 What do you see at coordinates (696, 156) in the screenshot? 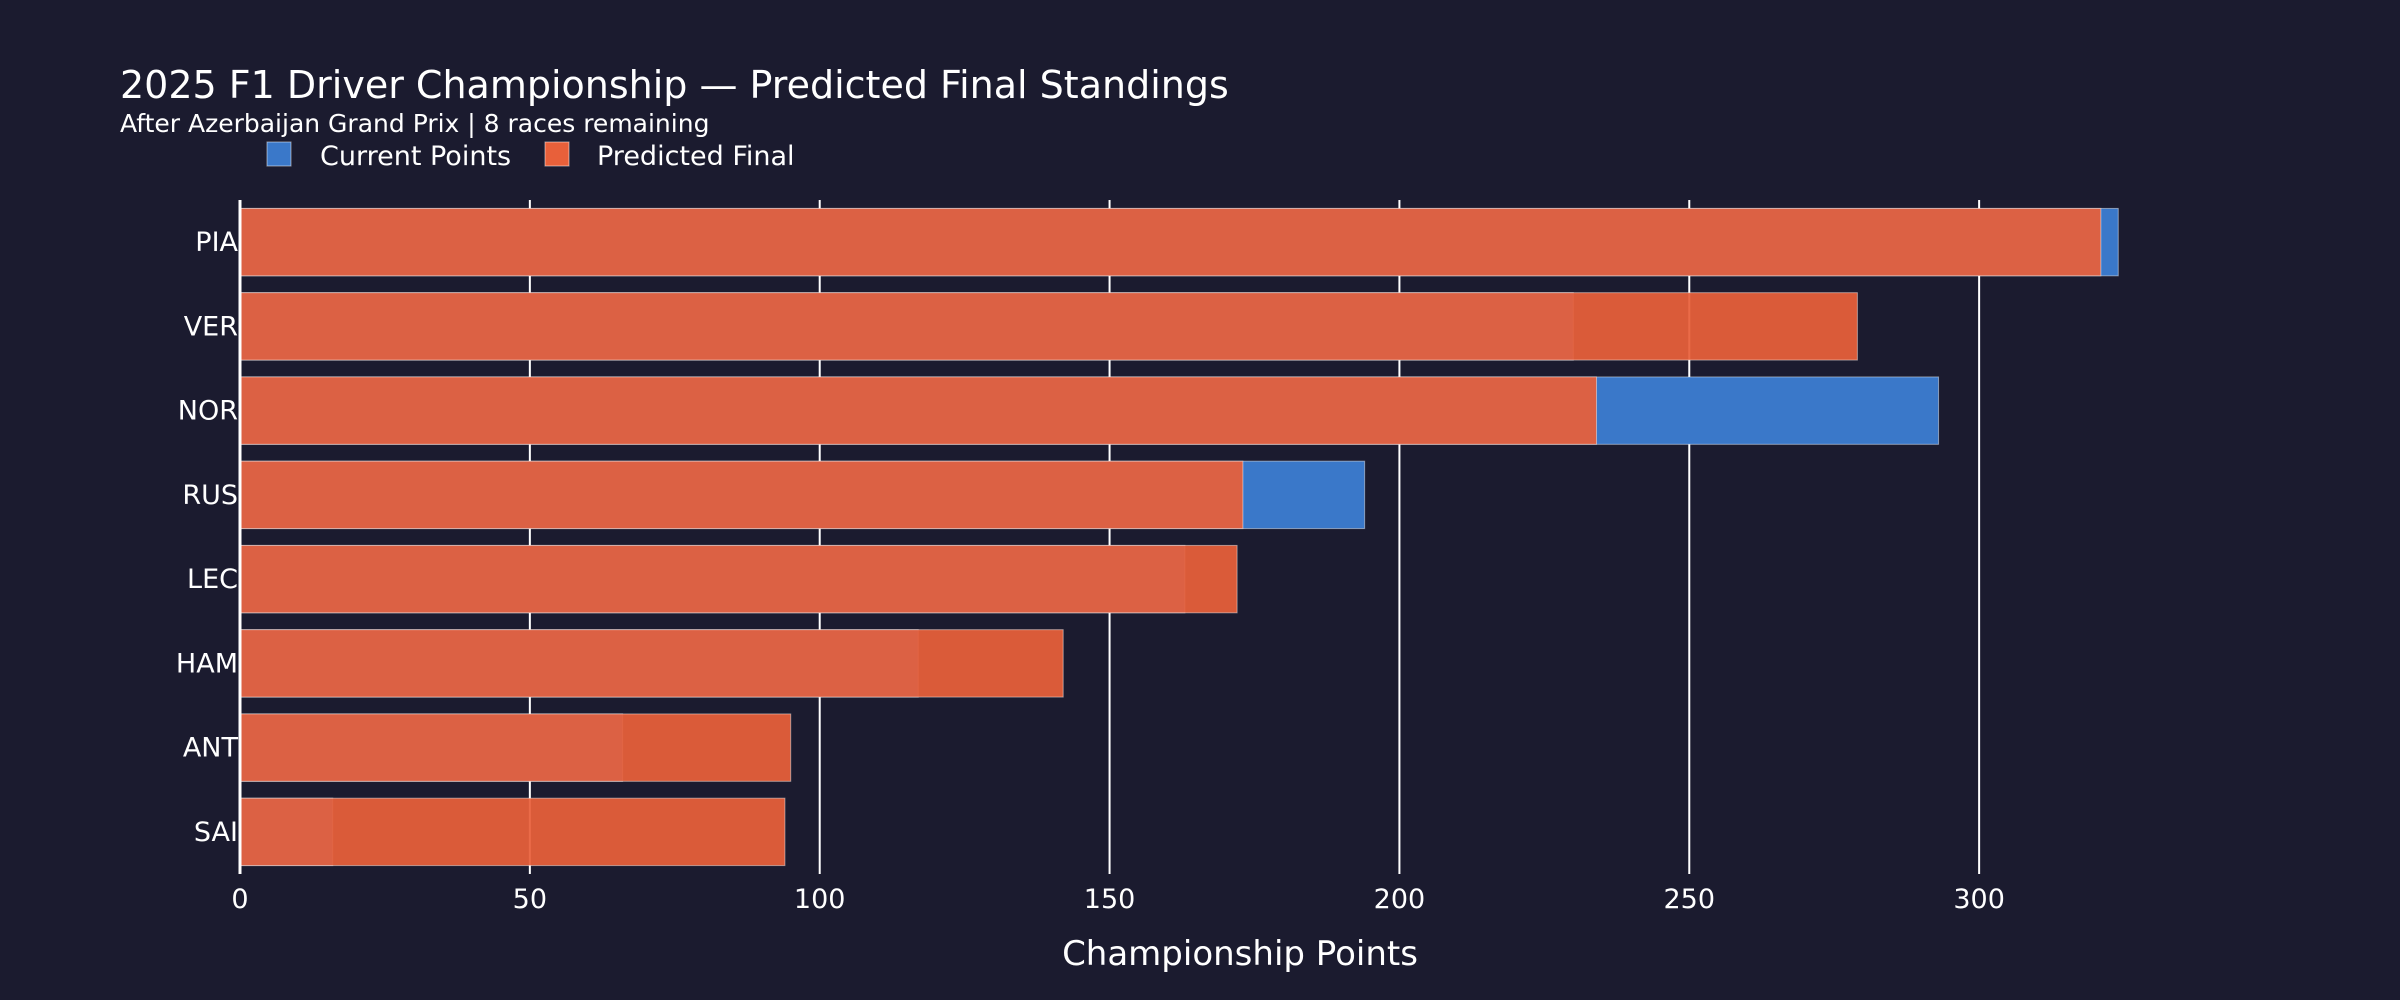
I see `legend-label-predicted-final: Predicted Final` at bounding box center [696, 156].